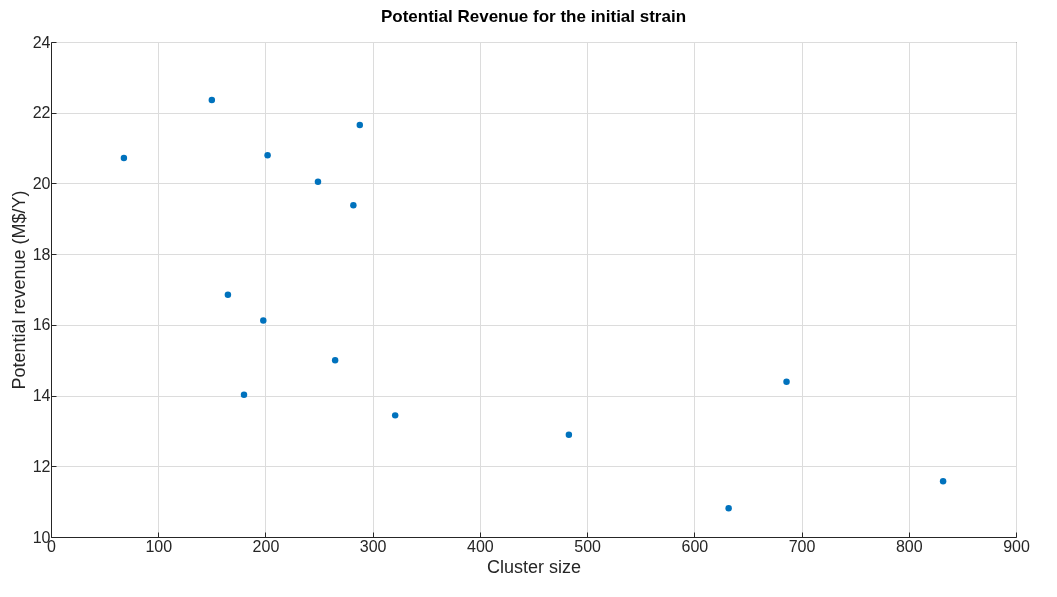 The height and width of the screenshot is (597, 1057). What do you see at coordinates (266, 546) in the screenshot?
I see `x-tick-label: 200` at bounding box center [266, 546].